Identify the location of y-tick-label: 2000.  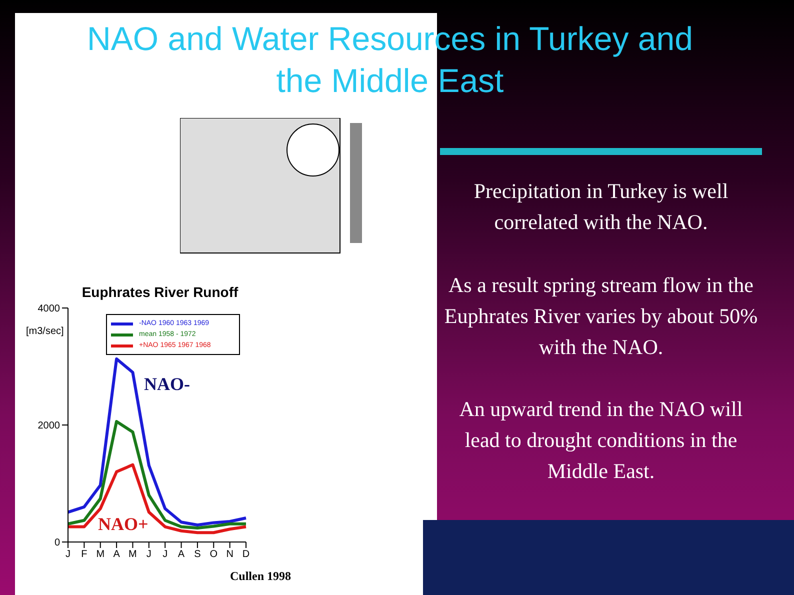
(49, 426).